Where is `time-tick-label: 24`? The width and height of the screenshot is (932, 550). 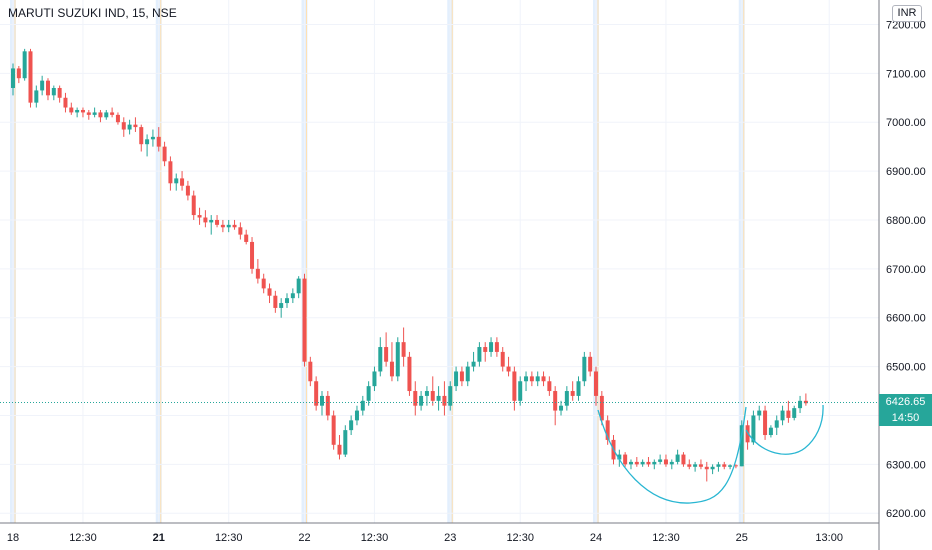
time-tick-label: 24 is located at coordinates (596, 538).